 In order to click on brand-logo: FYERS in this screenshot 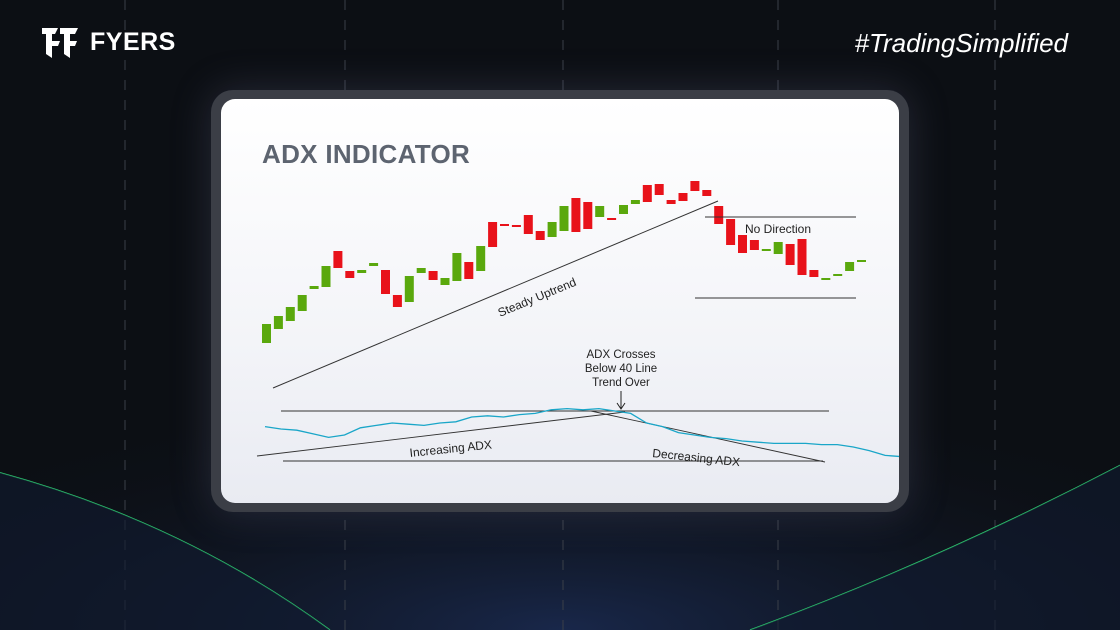, I will do `click(108, 42)`.